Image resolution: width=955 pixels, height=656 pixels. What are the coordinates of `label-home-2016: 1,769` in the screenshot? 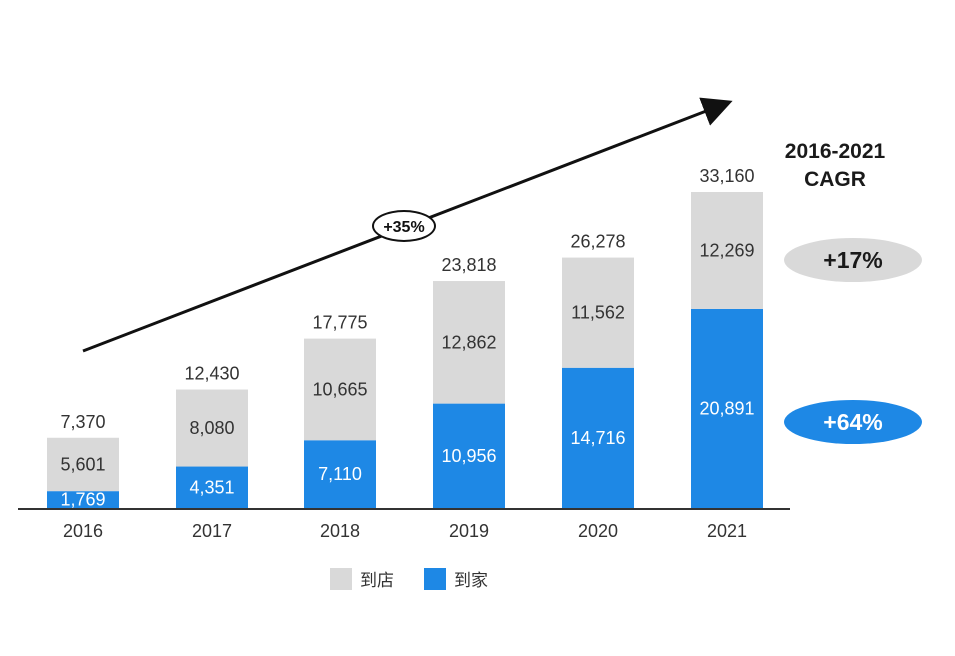 It's located at (82, 500).